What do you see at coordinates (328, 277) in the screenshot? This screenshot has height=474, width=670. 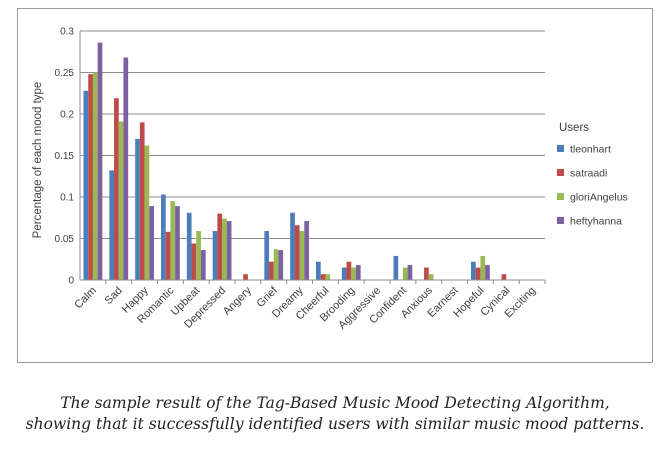 I see `bar-gloriAngelus-cheerful` at bounding box center [328, 277].